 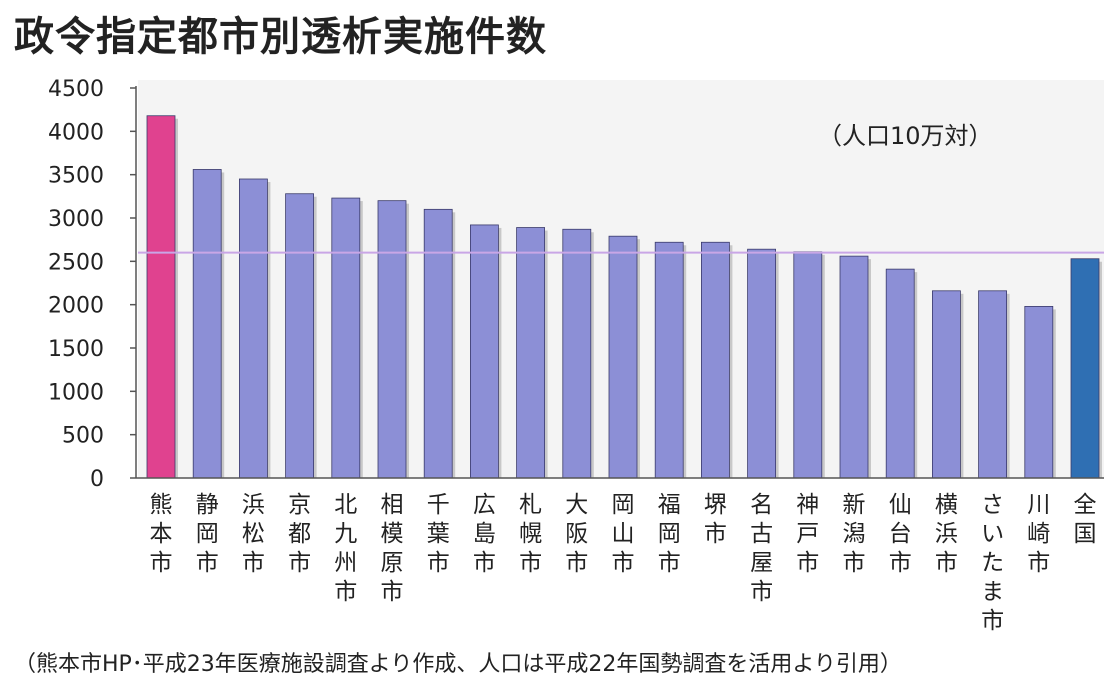 What do you see at coordinates (623, 534) in the screenshot?
I see `x-category-label: 岡山市` at bounding box center [623, 534].